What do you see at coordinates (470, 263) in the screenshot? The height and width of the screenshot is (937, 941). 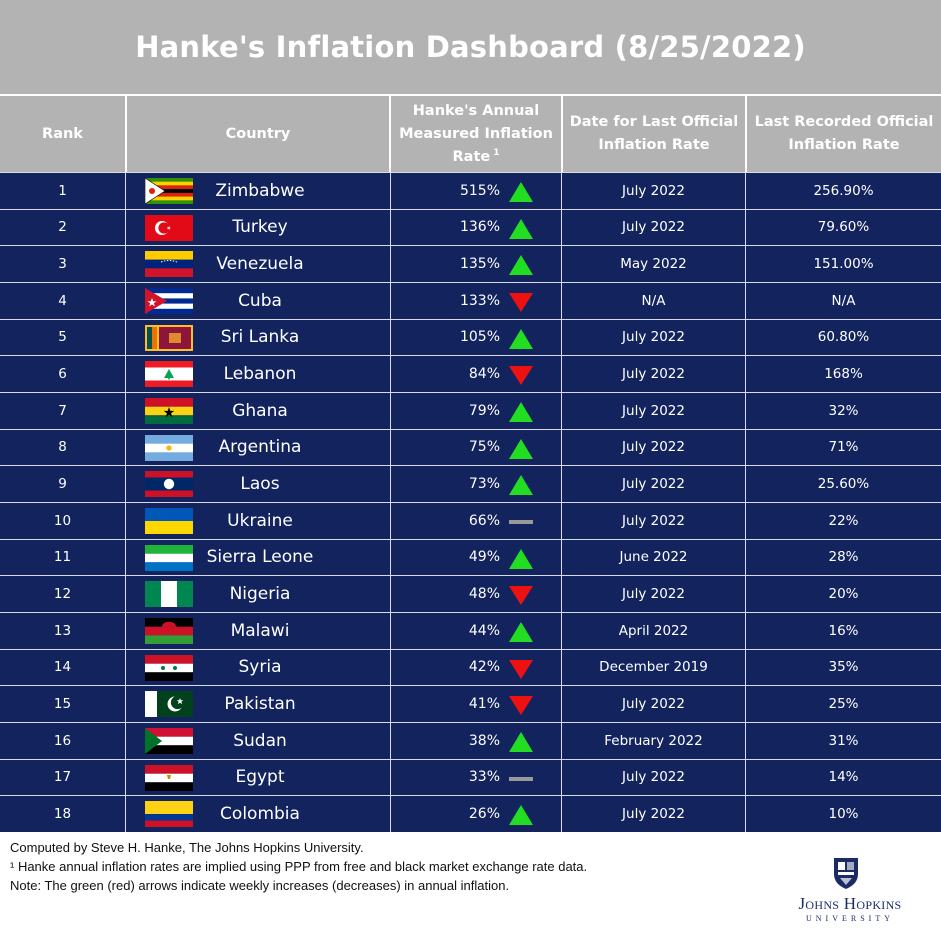 I see `table-row: 3 Venezuela 135% May 2022 151.00%` at bounding box center [470, 263].